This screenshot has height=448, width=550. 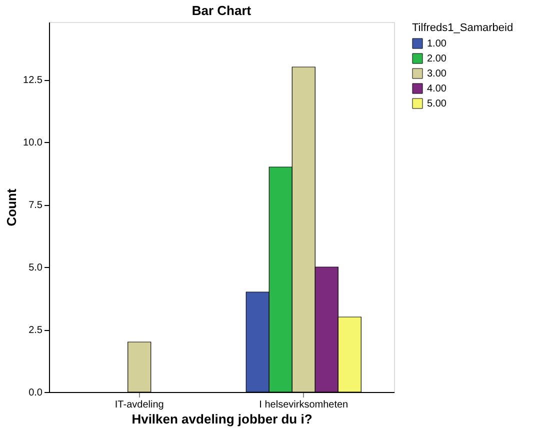 I want to click on legend-label: 5.00, so click(x=437, y=104).